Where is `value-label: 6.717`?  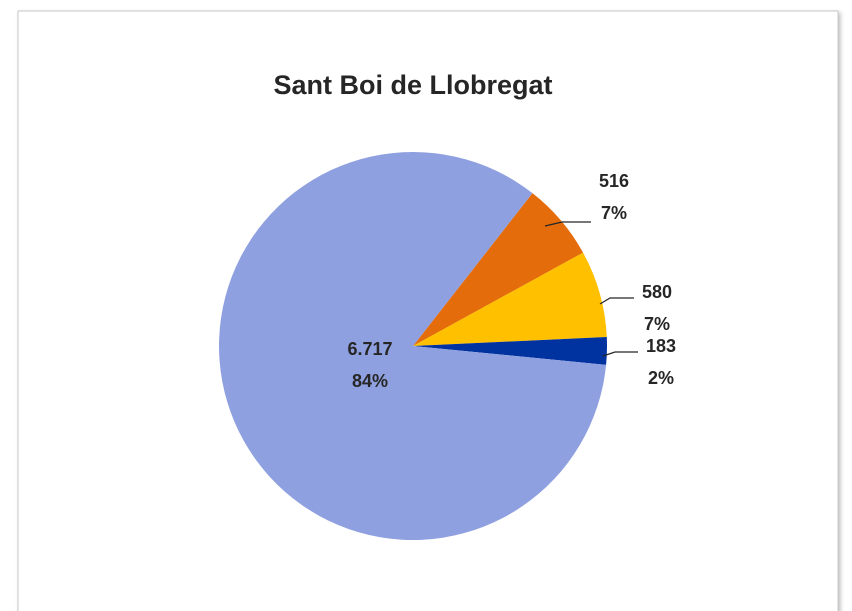
value-label: 6.717 is located at coordinates (369, 349).